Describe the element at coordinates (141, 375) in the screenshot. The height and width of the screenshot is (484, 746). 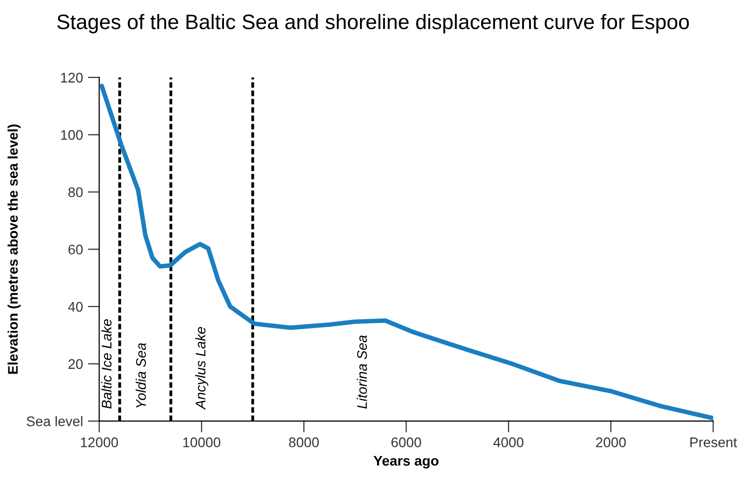
I see `annotation: Yoldia Sea` at that location.